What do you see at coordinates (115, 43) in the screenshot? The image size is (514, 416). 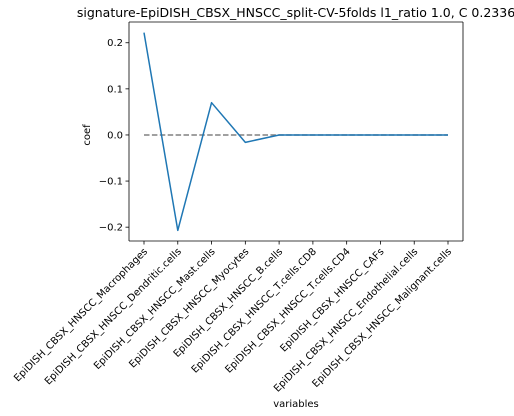 I see `y-tick-label: 0.2` at bounding box center [115, 43].